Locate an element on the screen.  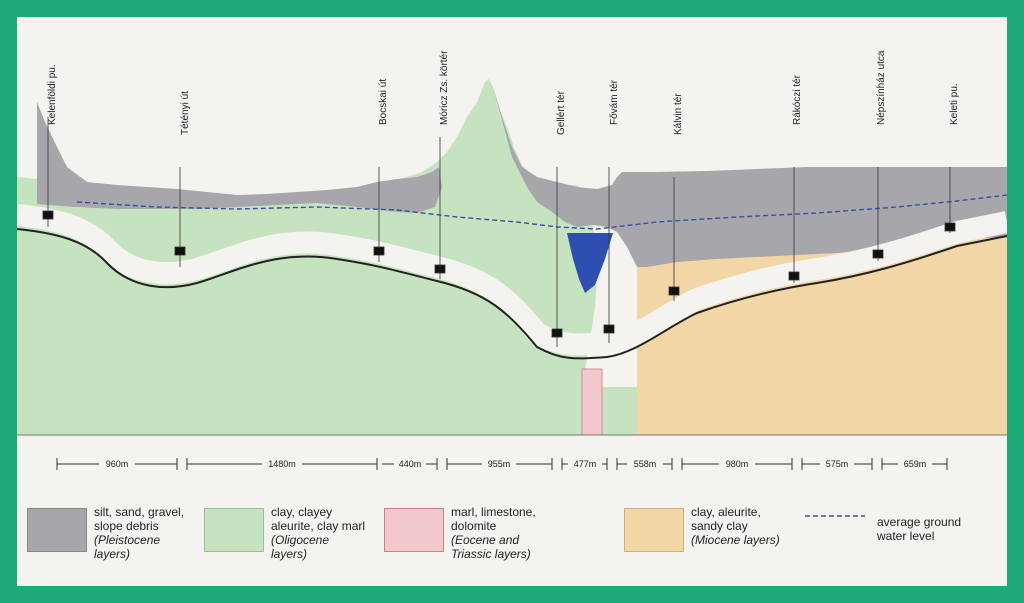
station-label: Móricz Zs. körtér is located at coordinates (444, 87).